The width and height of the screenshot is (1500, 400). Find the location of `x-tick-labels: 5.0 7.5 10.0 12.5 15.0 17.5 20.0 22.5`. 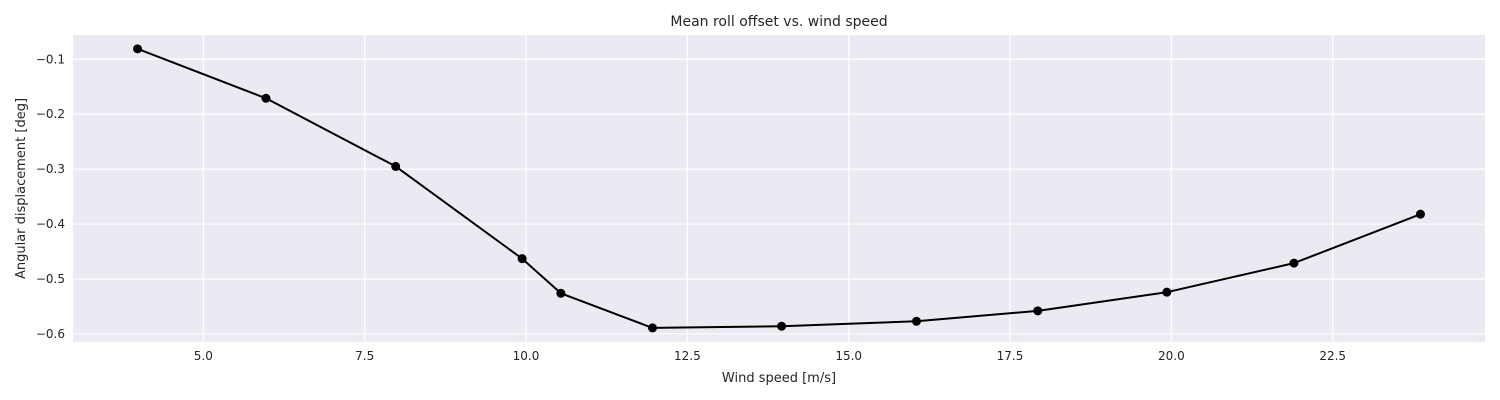

x-tick-labels: 5.0 7.5 10.0 12.5 15.0 17.5 20.0 22.5 is located at coordinates (770, 356).